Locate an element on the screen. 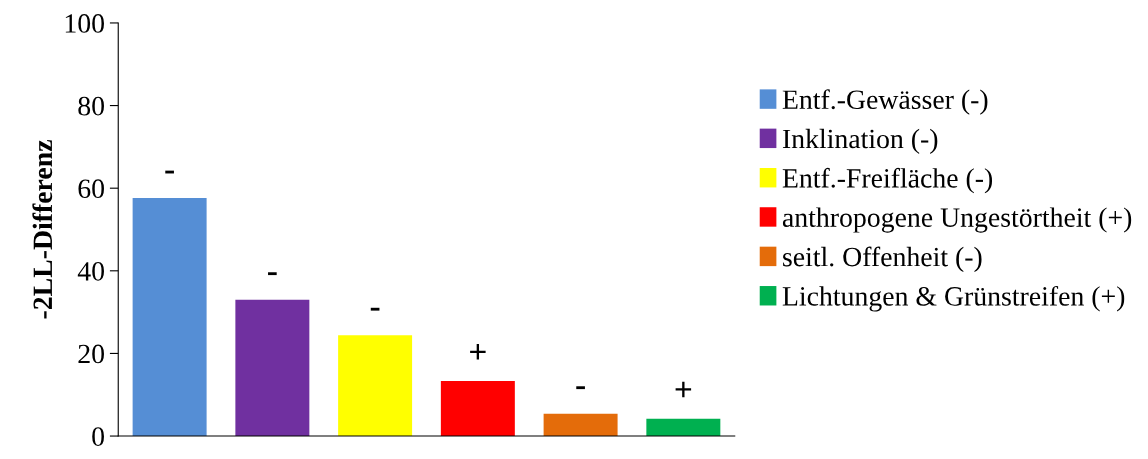  y-tick-label: 80 is located at coordinates (91, 106).